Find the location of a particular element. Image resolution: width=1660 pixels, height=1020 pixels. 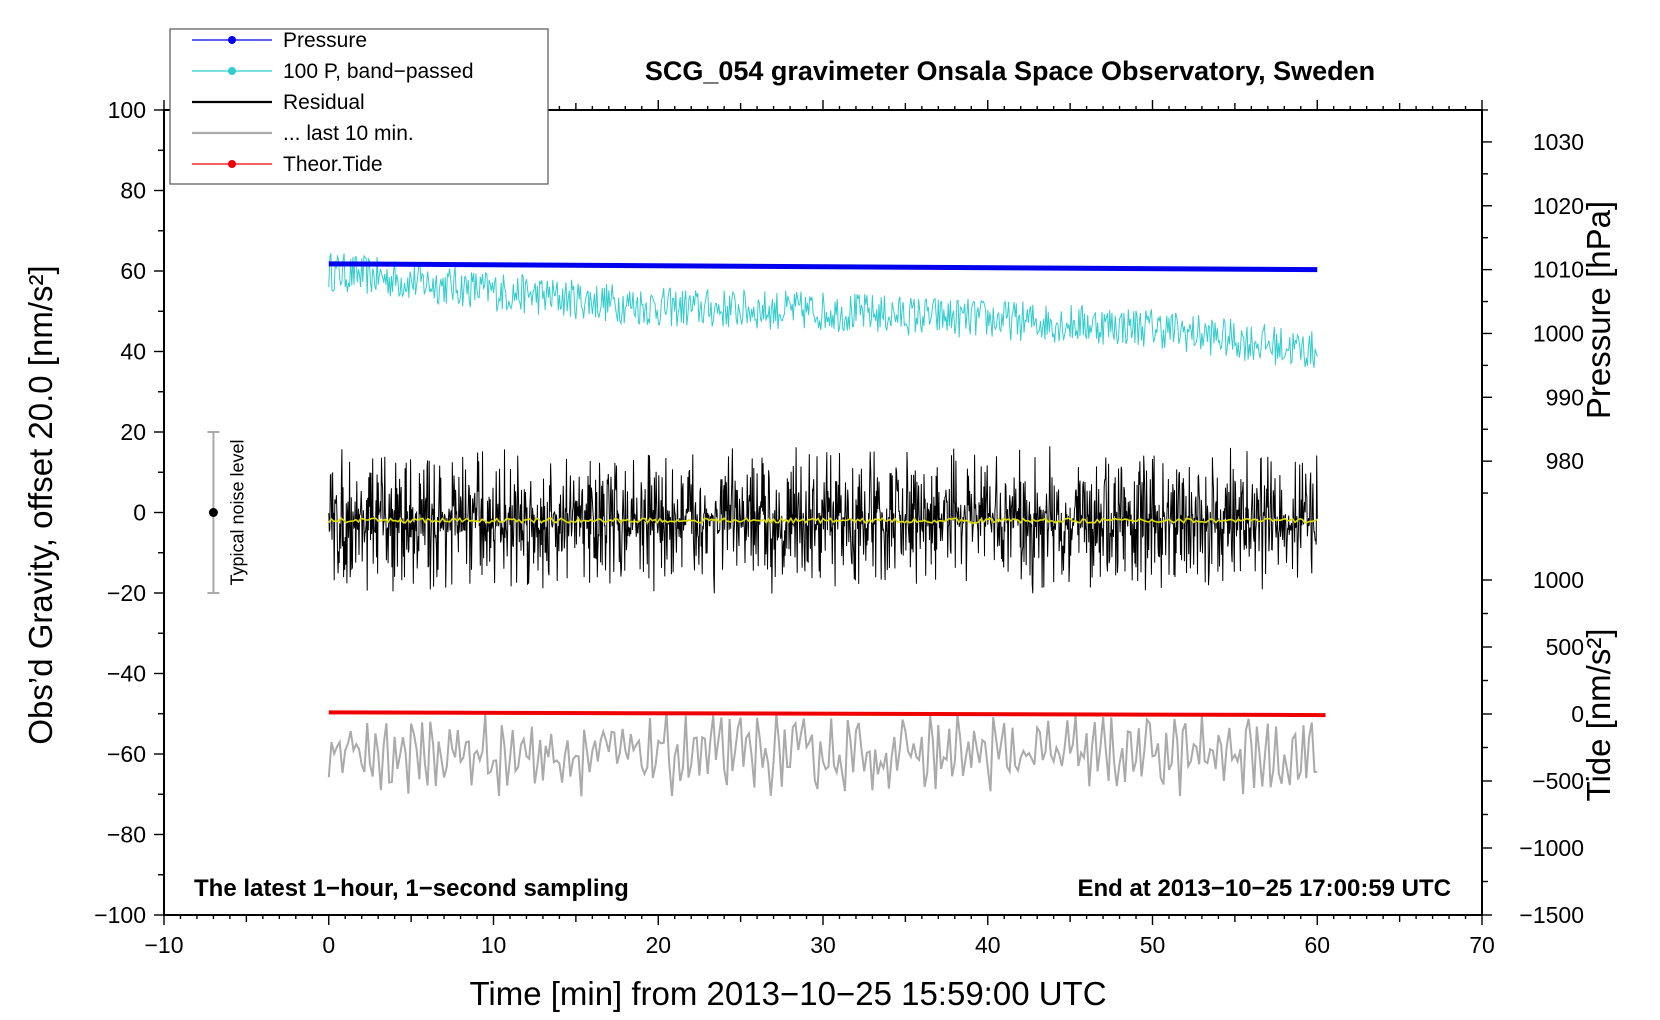

x-tick-label: 10 is located at coordinates (494, 945).